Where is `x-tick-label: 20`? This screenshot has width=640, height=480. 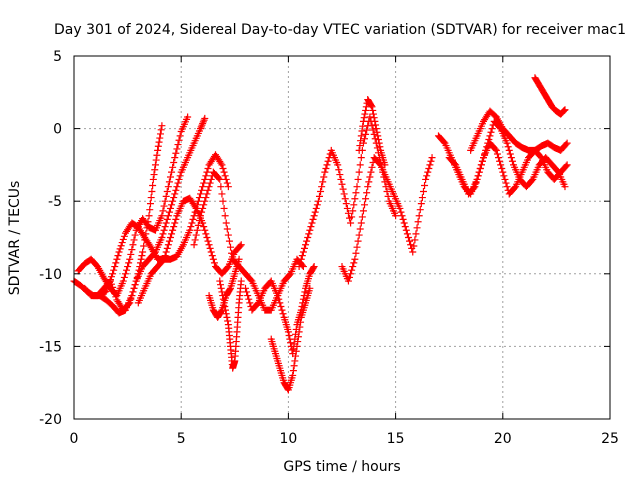
x-tick-label: 20 is located at coordinates (503, 439).